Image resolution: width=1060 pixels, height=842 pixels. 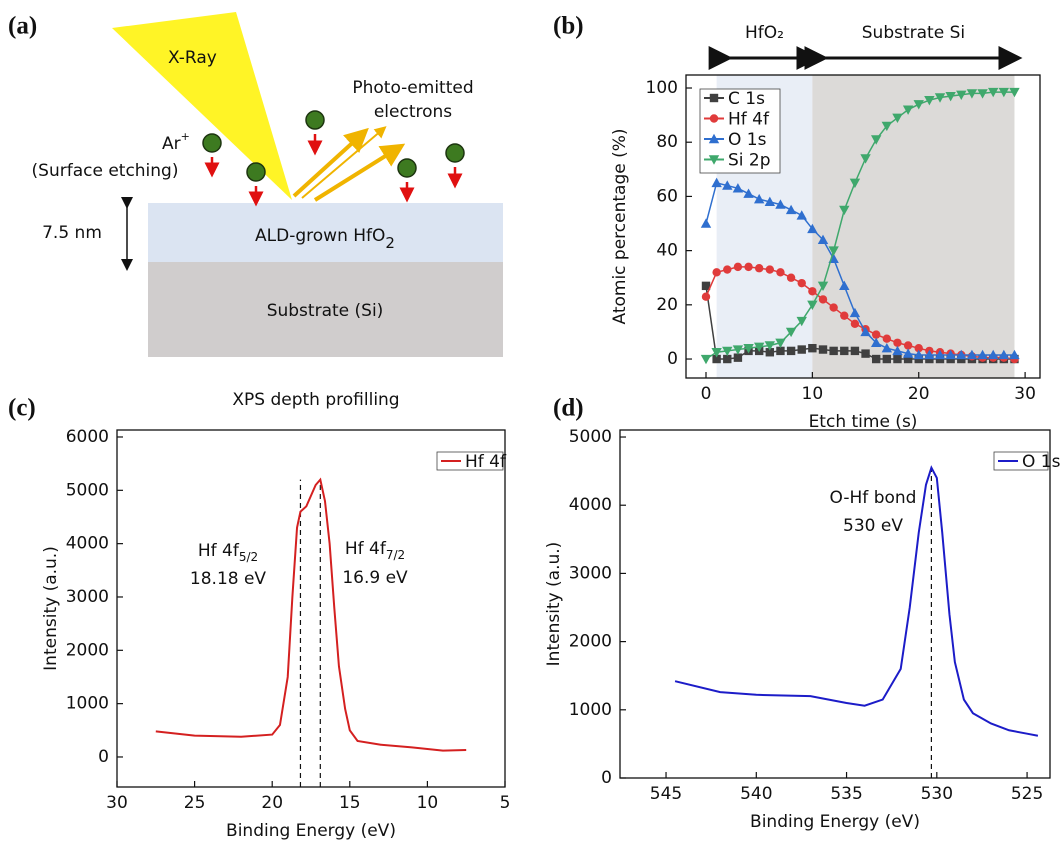 I want to click on ar-sup: +, so click(x=185, y=136).